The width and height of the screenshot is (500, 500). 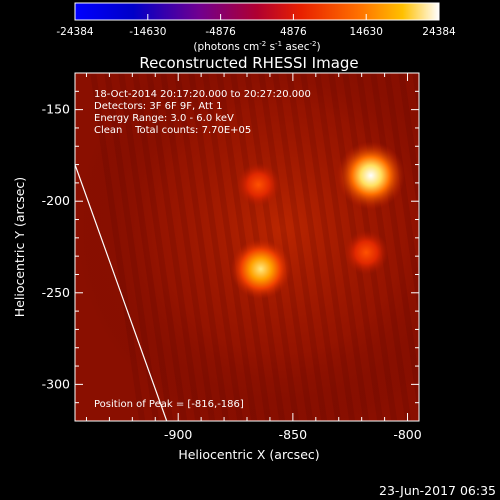 I want to click on y-tick-label: -150, so click(x=56, y=109).